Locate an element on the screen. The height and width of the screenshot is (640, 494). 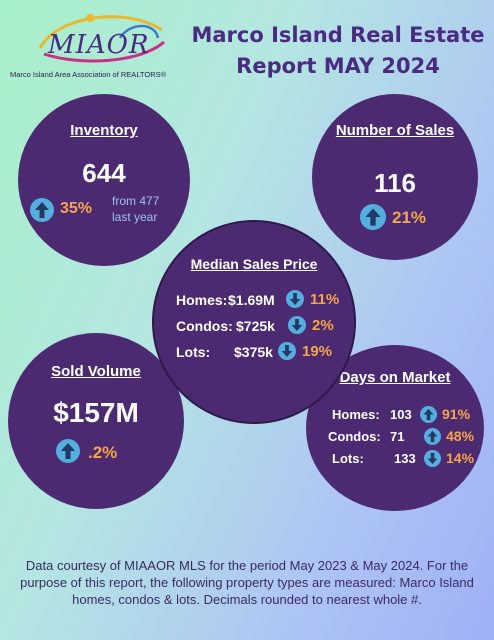
median-row-label: Condos: is located at coordinates (204, 326).